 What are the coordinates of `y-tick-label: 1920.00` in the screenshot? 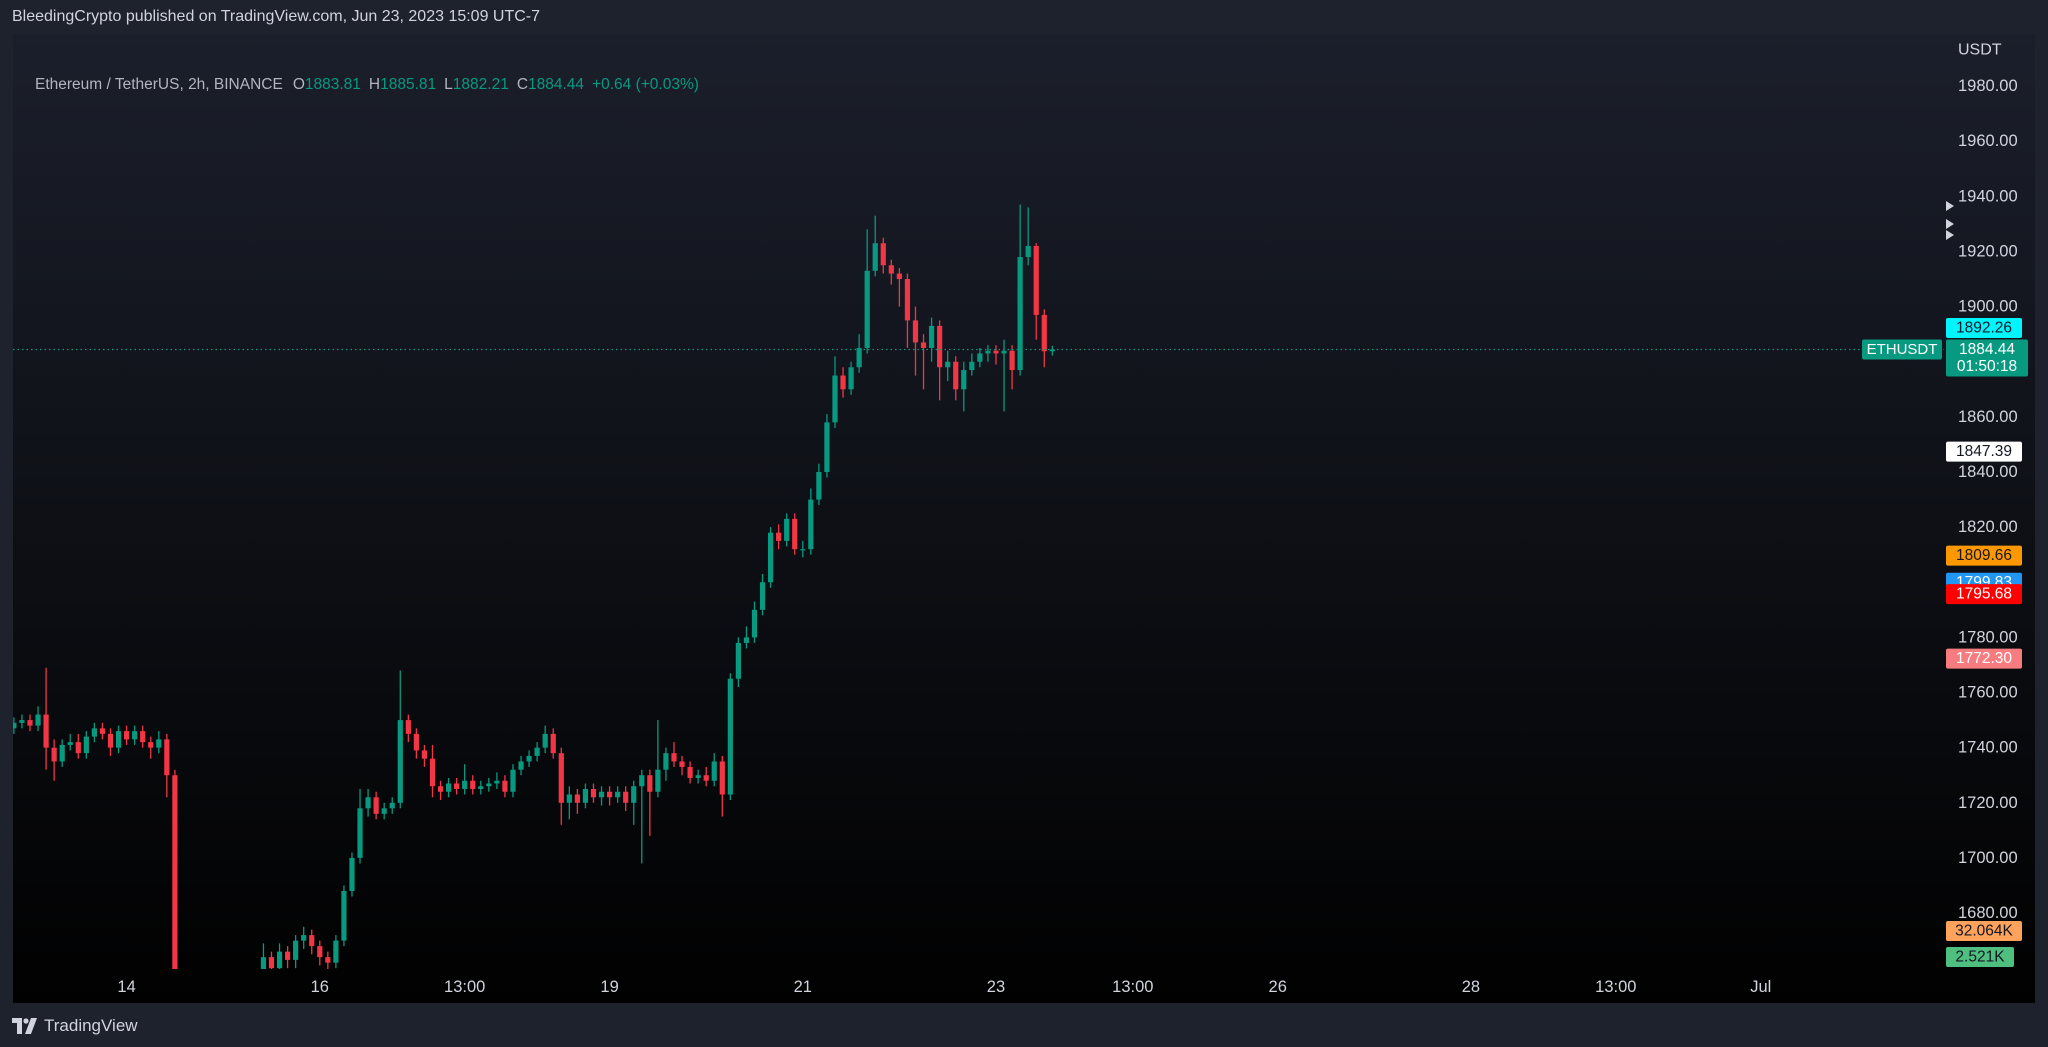 It's located at (1988, 251).